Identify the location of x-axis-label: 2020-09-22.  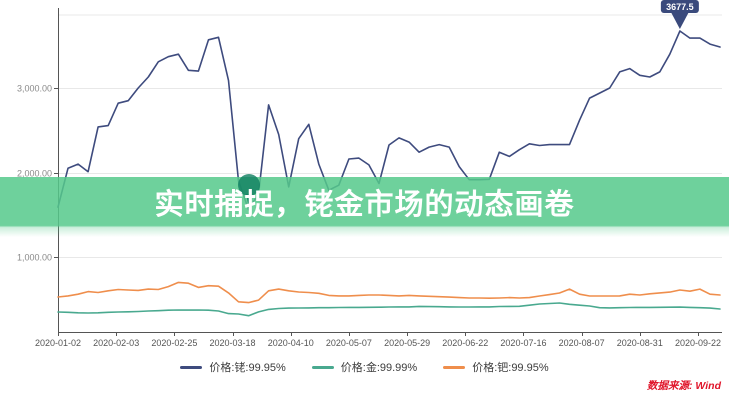
(698, 343).